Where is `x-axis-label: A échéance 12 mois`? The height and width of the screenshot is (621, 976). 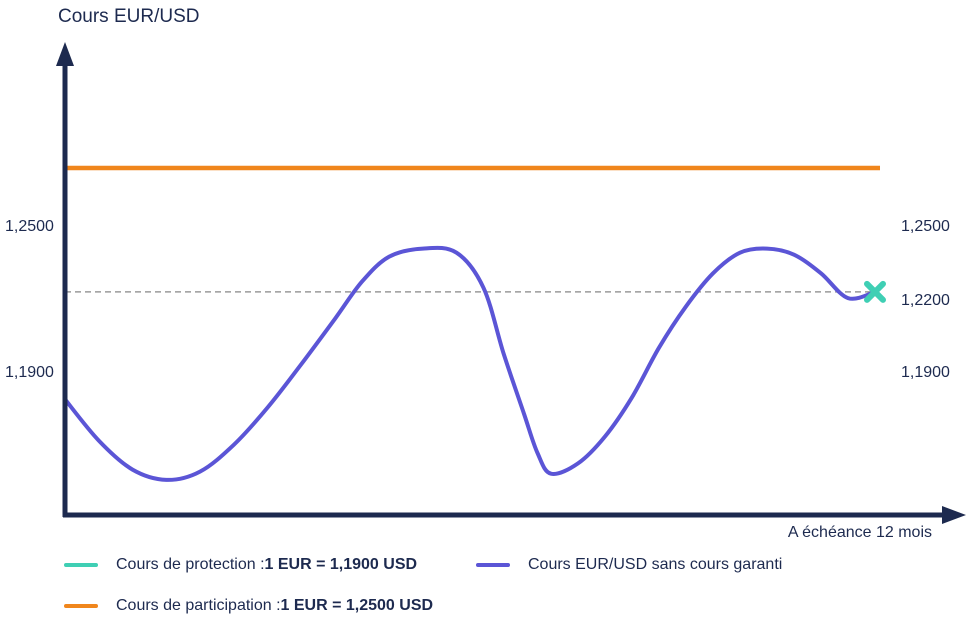 x-axis-label: A échéance 12 mois is located at coordinates (860, 532).